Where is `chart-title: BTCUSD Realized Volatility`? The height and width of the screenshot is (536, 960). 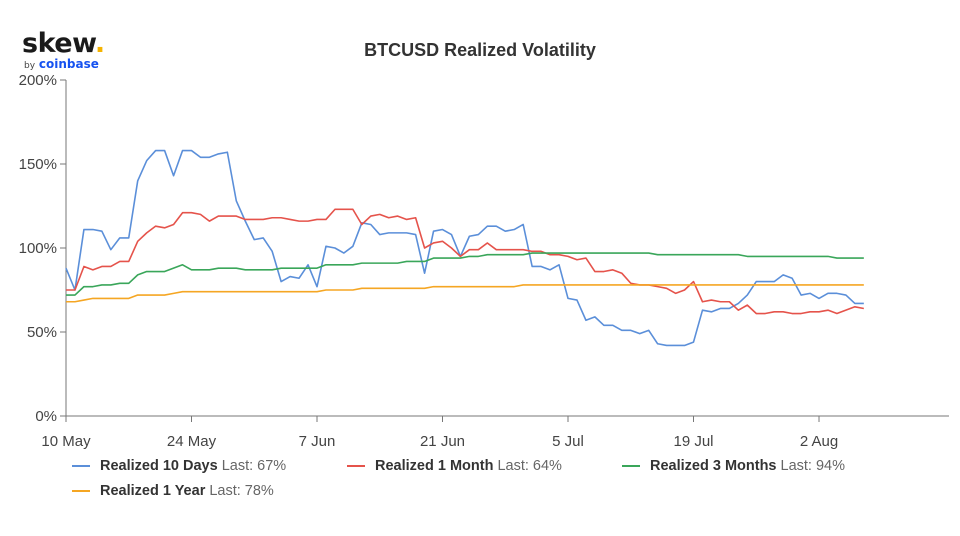
chart-title: BTCUSD Realized Volatility is located at coordinates (480, 50).